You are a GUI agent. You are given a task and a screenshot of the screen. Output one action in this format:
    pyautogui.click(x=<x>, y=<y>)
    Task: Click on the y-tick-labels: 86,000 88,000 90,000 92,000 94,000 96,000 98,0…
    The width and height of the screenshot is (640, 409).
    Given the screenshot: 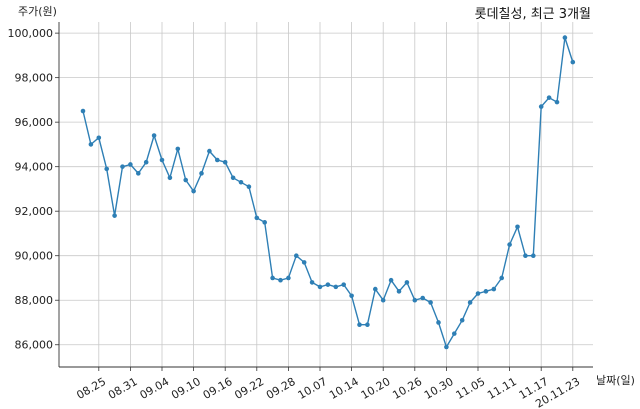 What is the action you would take?
    pyautogui.click(x=31, y=189)
    